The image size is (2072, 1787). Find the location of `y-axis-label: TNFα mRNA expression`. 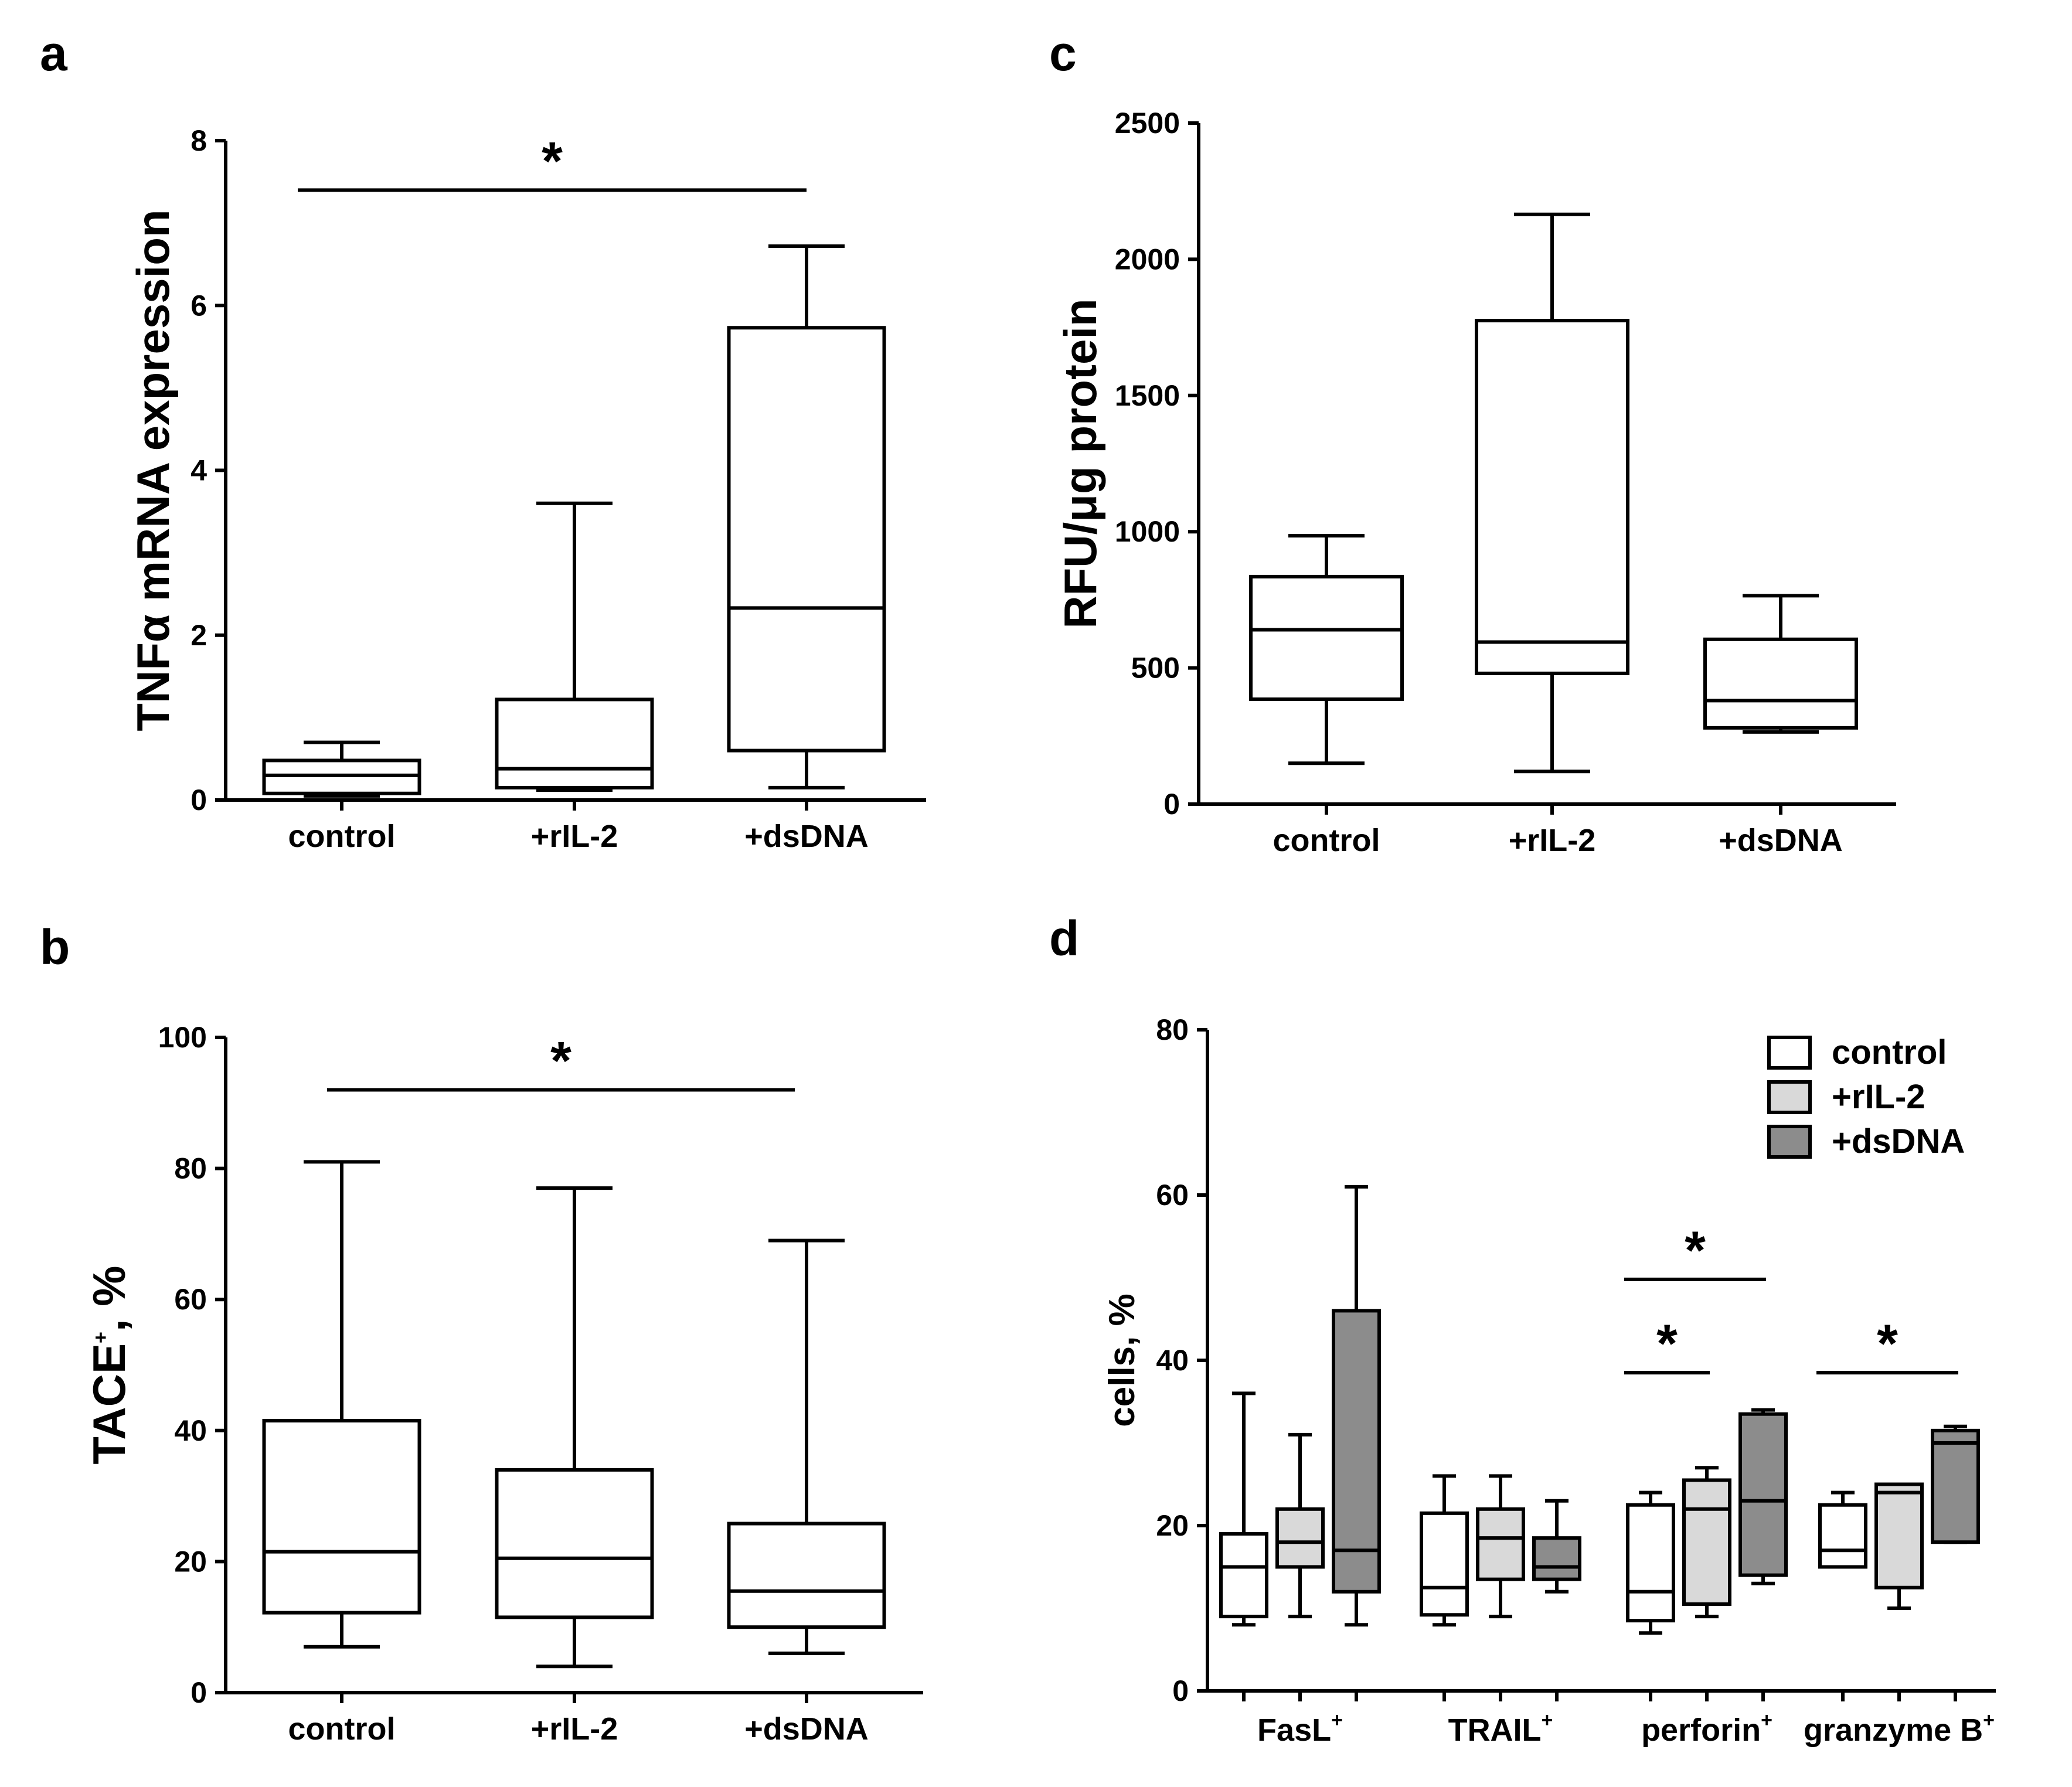

y-axis-label: TNFα mRNA expression is located at coordinates (153, 470).